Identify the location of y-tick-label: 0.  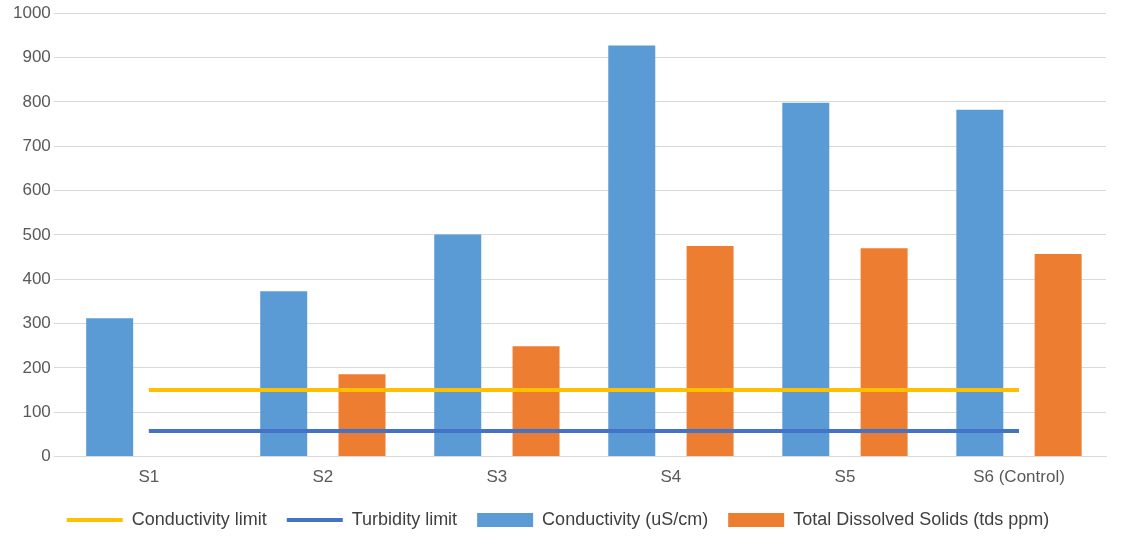
(46, 456).